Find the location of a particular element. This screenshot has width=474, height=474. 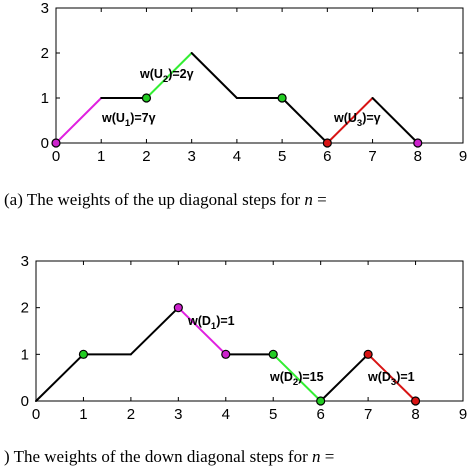

step-weight-label: w(U2)=2γ is located at coordinates (166, 76).